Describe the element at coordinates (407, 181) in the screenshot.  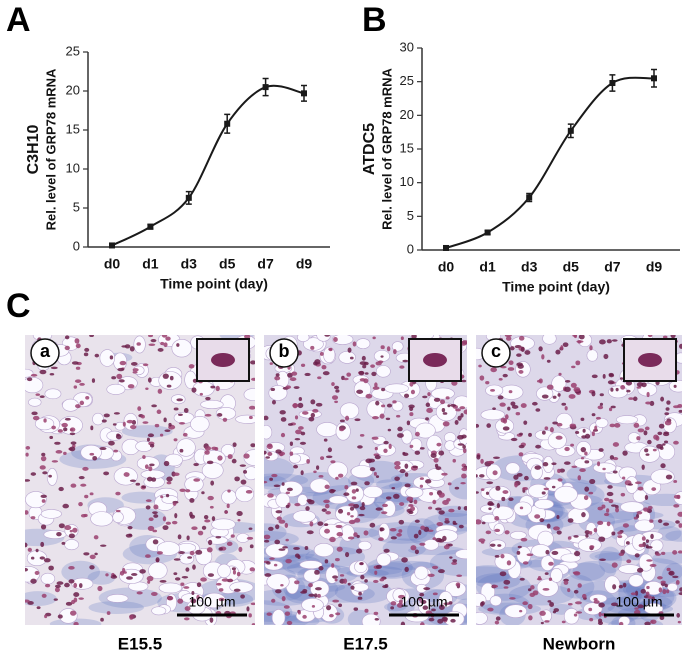
I see `y-tick-label: 10` at that location.